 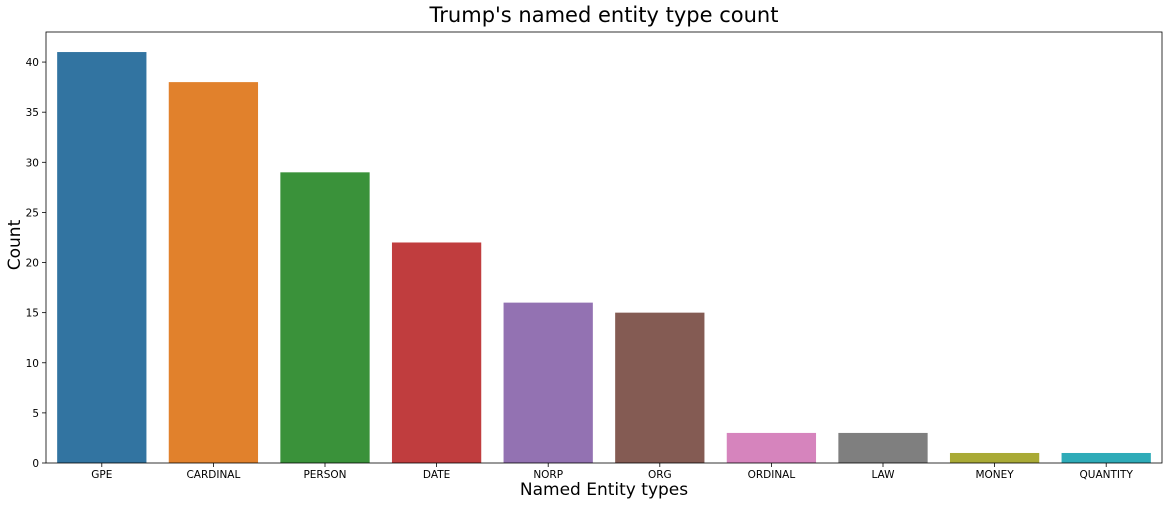 What do you see at coordinates (32, 364) in the screenshot?
I see `y-tick-label: 10` at bounding box center [32, 364].